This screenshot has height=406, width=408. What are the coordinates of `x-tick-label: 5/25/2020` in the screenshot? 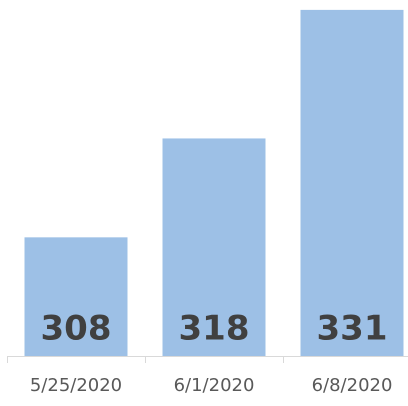 It's located at (76, 385).